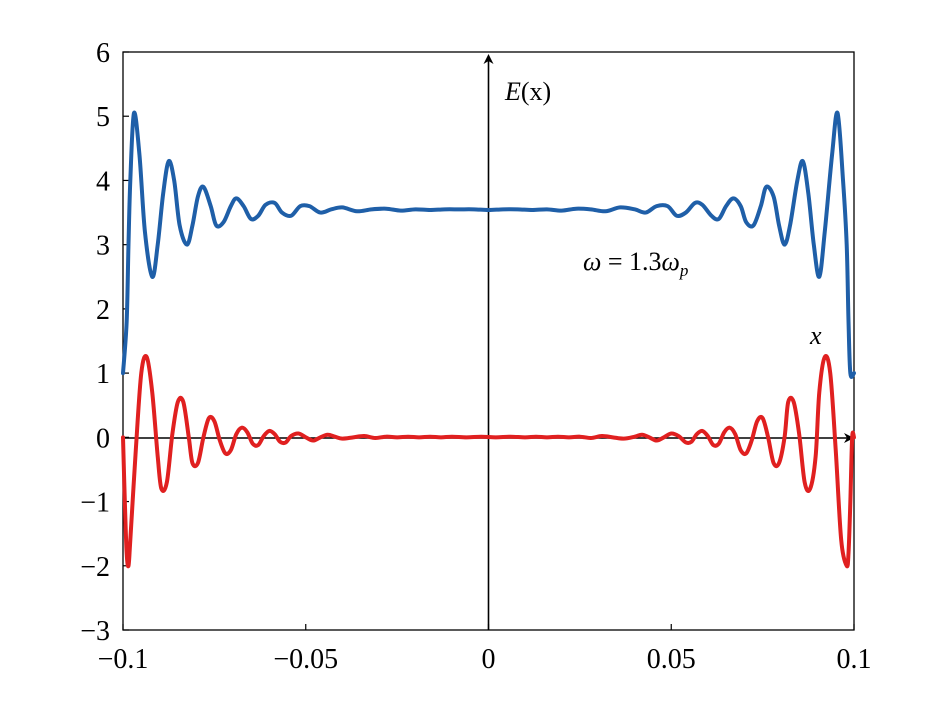 Image resolution: width=945 pixels, height=709 pixels. I want to click on omega-p-symbol: ω, so click(671, 261).